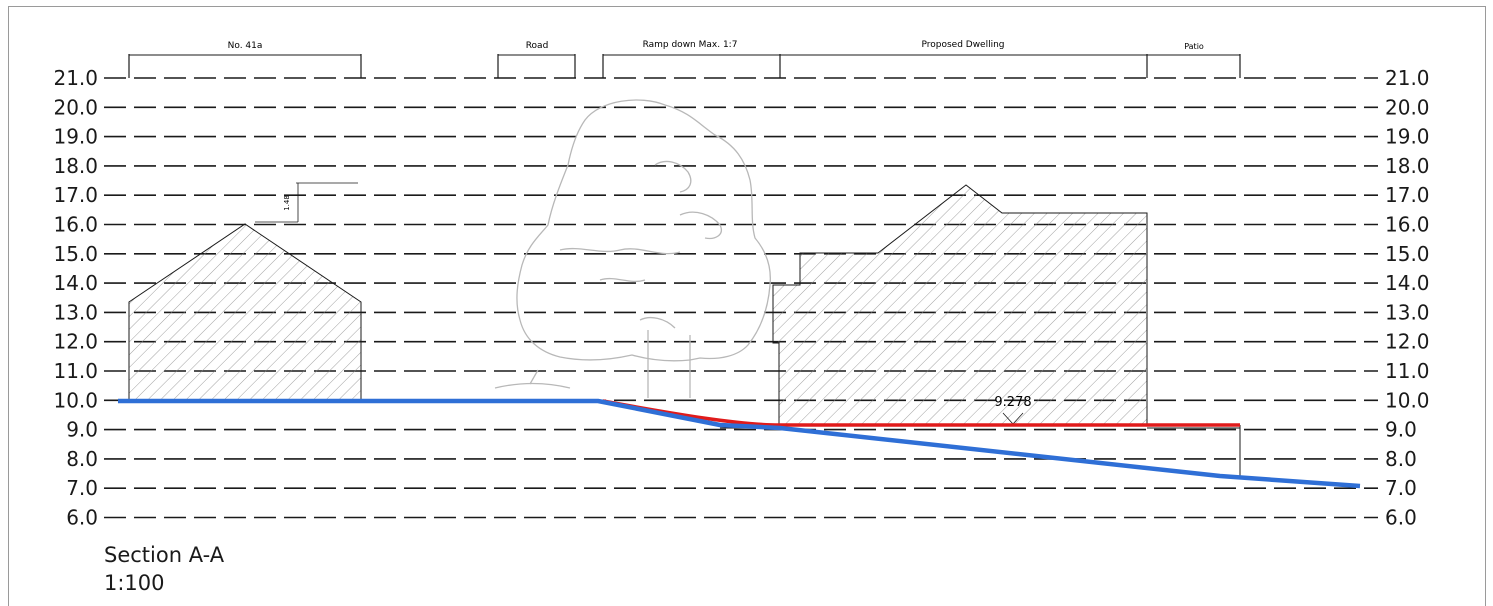 The height and width of the screenshot is (606, 1493). I want to click on zone-label-ramp: Ramp down Max. 1:7, so click(690, 45).